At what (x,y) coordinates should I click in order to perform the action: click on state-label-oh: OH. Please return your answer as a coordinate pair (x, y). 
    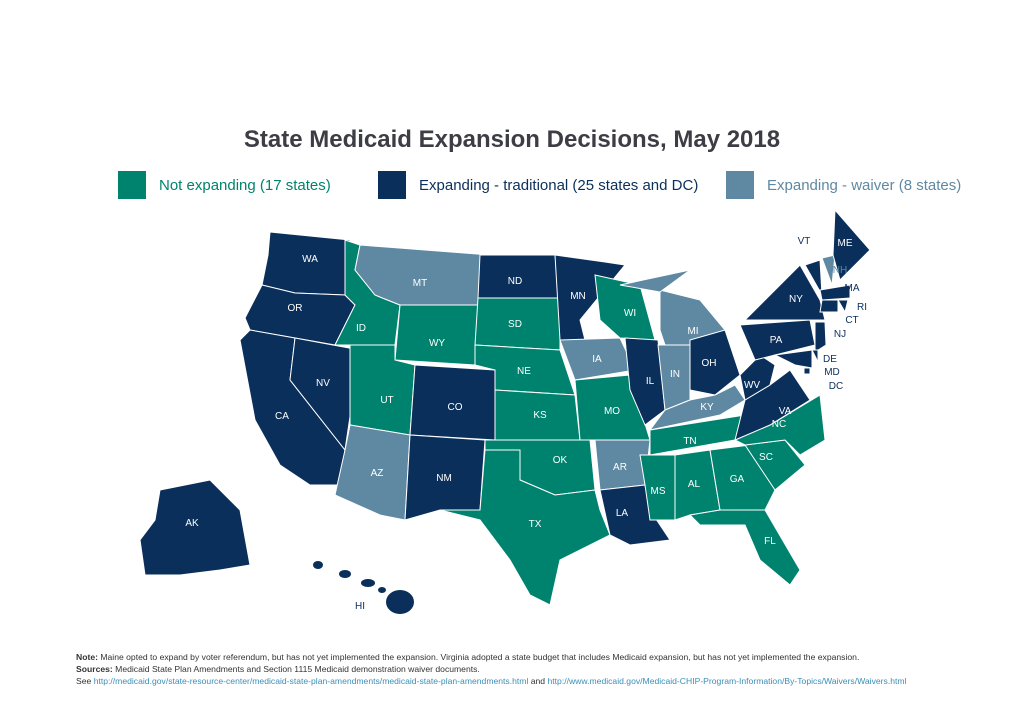
    Looking at the image, I should click on (709, 363).